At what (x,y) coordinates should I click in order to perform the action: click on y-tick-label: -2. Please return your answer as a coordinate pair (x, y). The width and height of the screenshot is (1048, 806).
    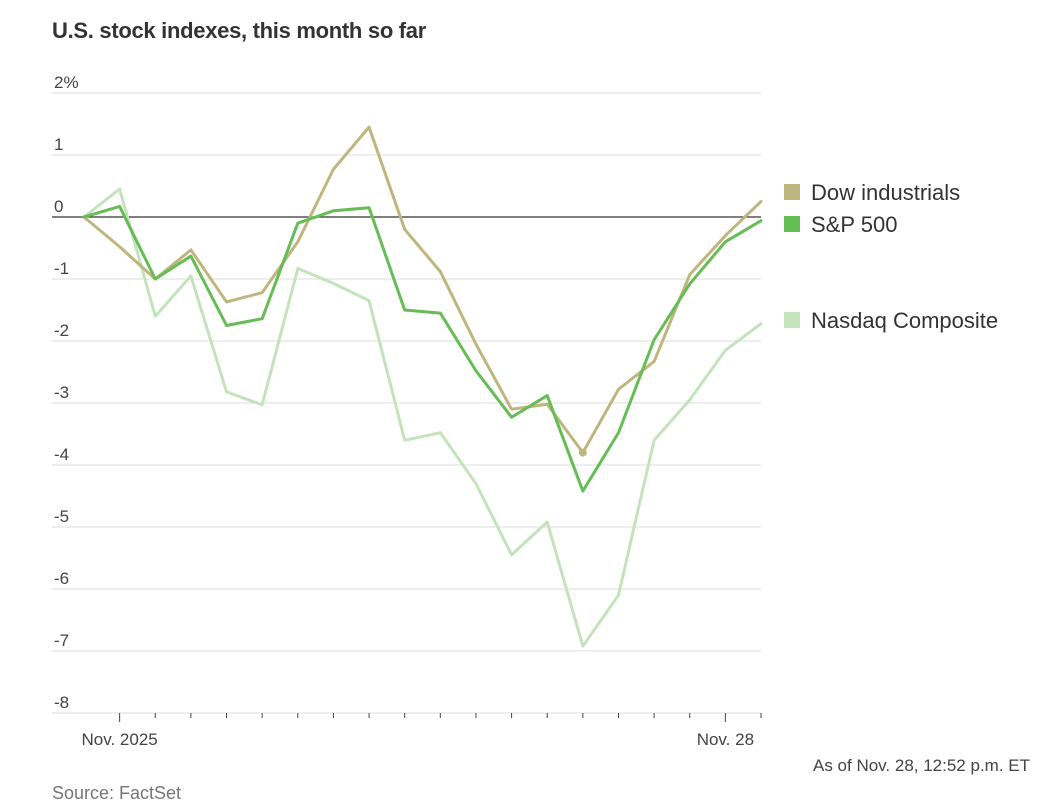
    Looking at the image, I should click on (61, 330).